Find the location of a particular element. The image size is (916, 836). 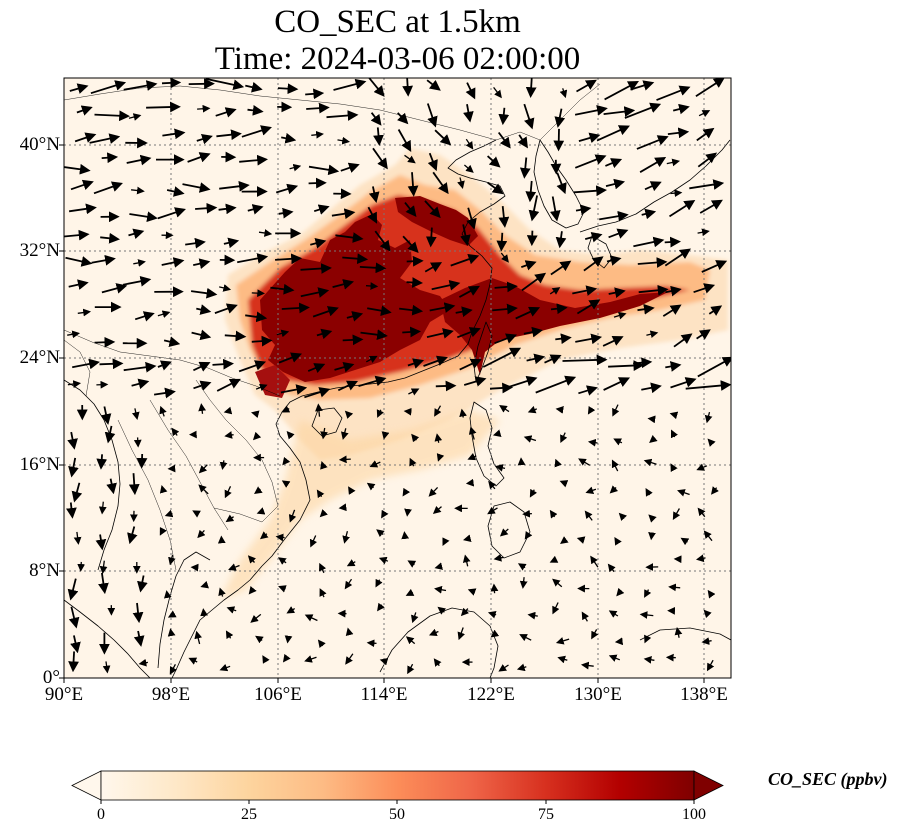

lon-tick-138e: 138°E is located at coordinates (704, 694).